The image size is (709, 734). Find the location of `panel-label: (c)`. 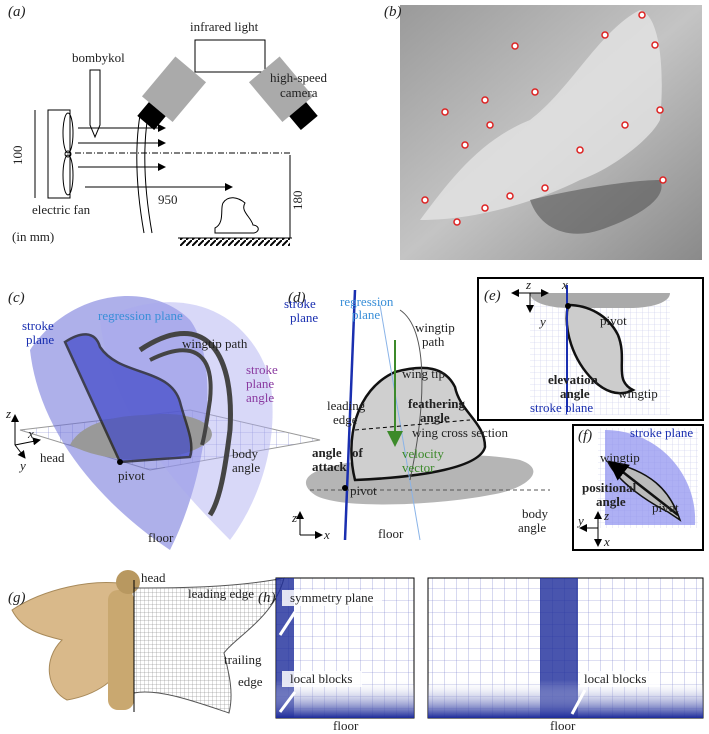

panel-label: (c) is located at coordinates (16, 298).